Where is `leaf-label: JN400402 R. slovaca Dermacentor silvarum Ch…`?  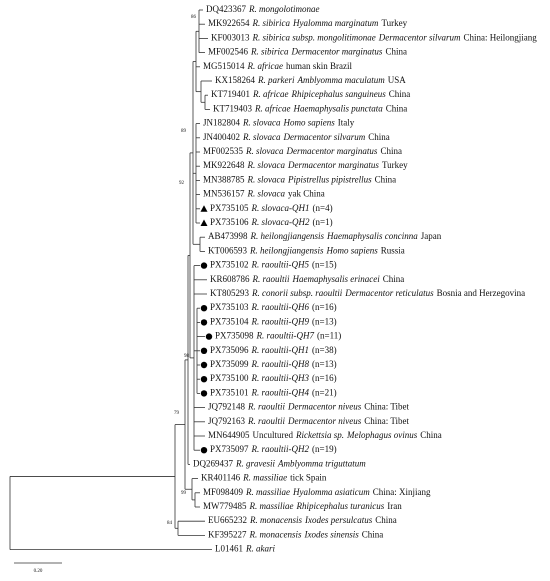 leaf-label: JN400402 R. slovaca Dermacentor silvarum Ch… is located at coordinates (296, 137).